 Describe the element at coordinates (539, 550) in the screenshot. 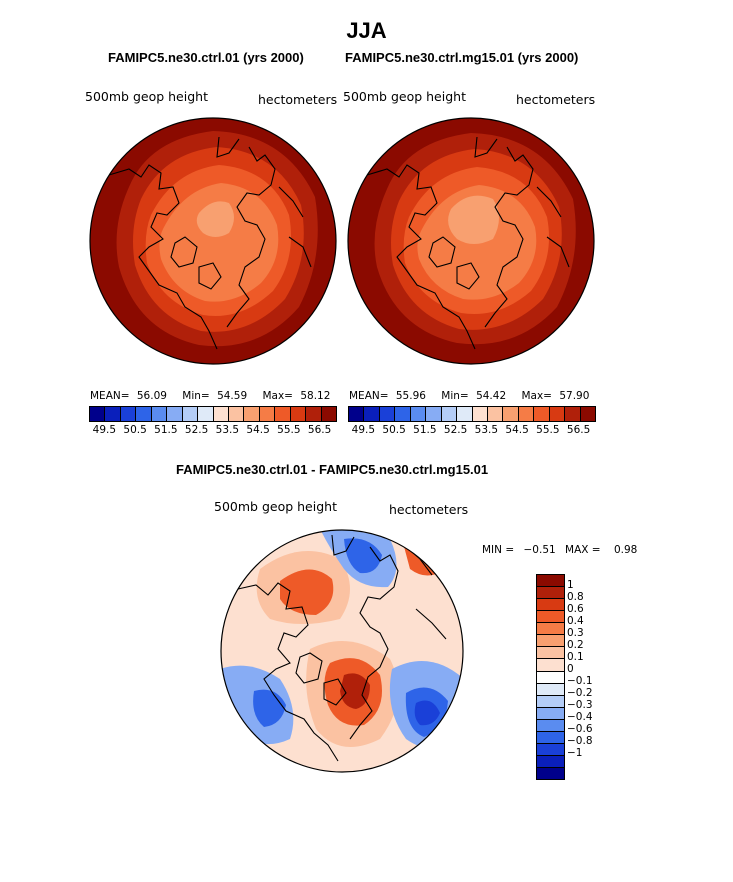

I see `diff-min-value: −0.51` at that location.